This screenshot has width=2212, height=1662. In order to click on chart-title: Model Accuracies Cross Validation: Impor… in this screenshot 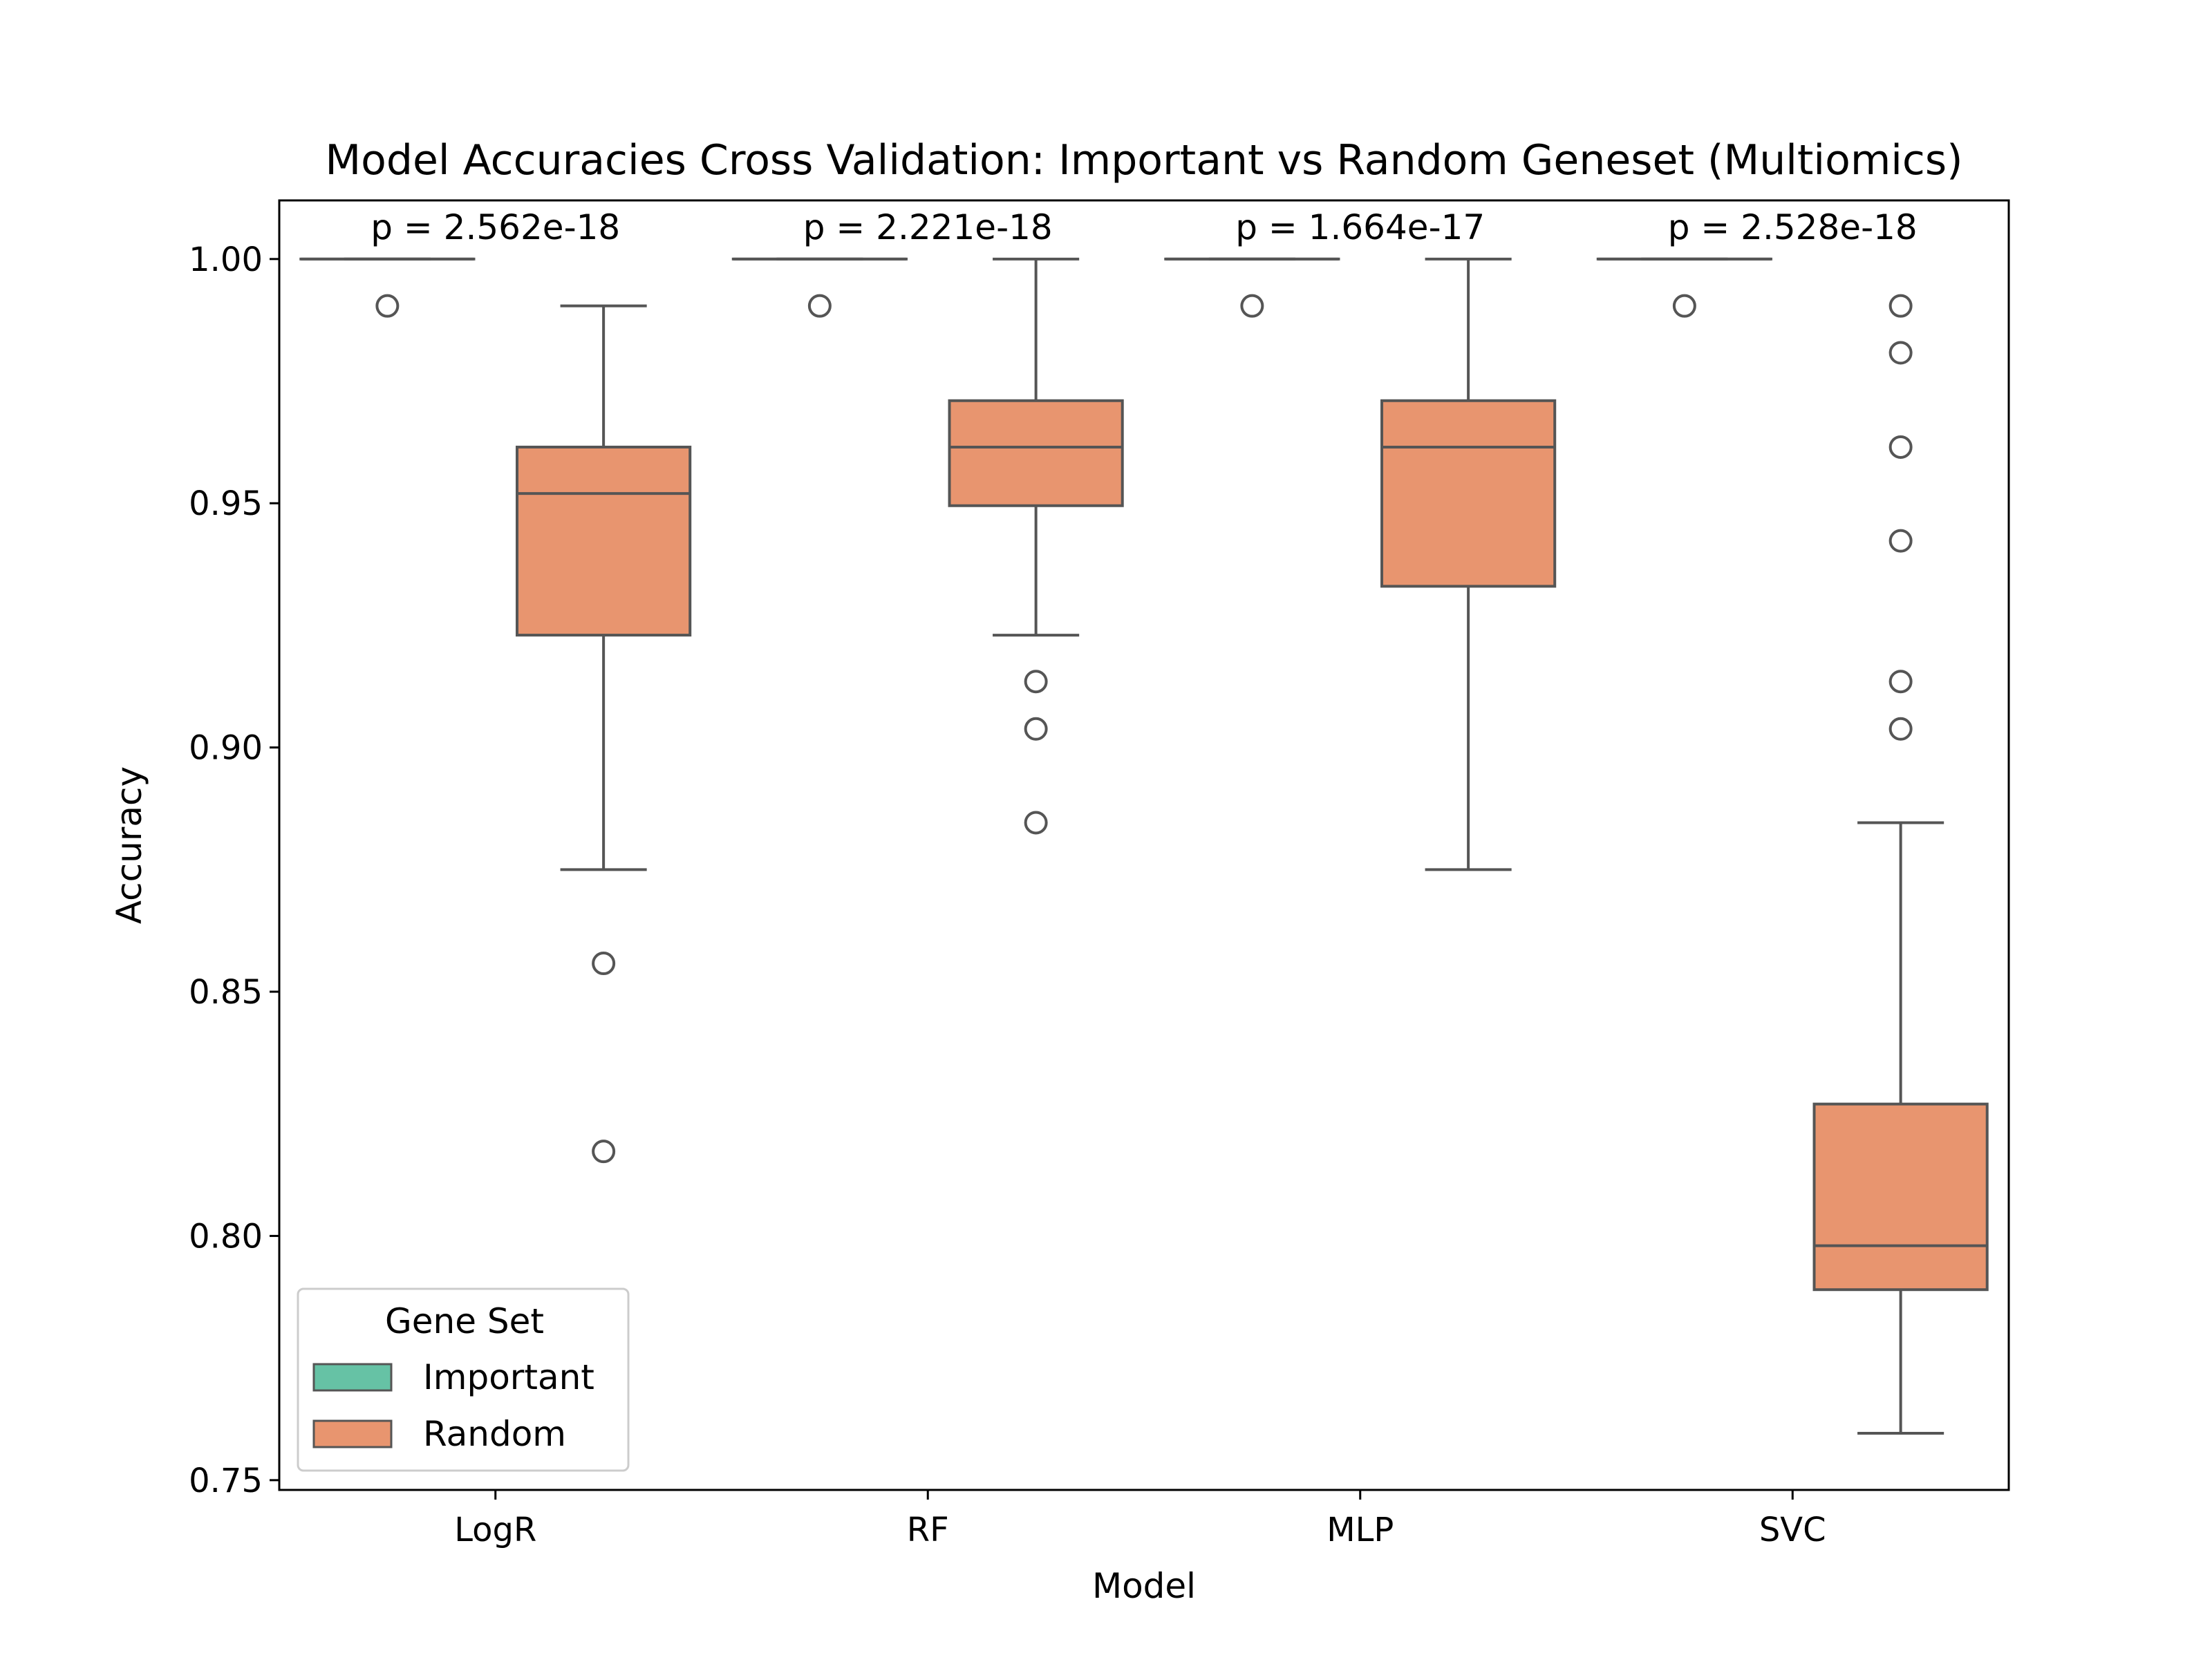, I will do `click(1143, 160)`.